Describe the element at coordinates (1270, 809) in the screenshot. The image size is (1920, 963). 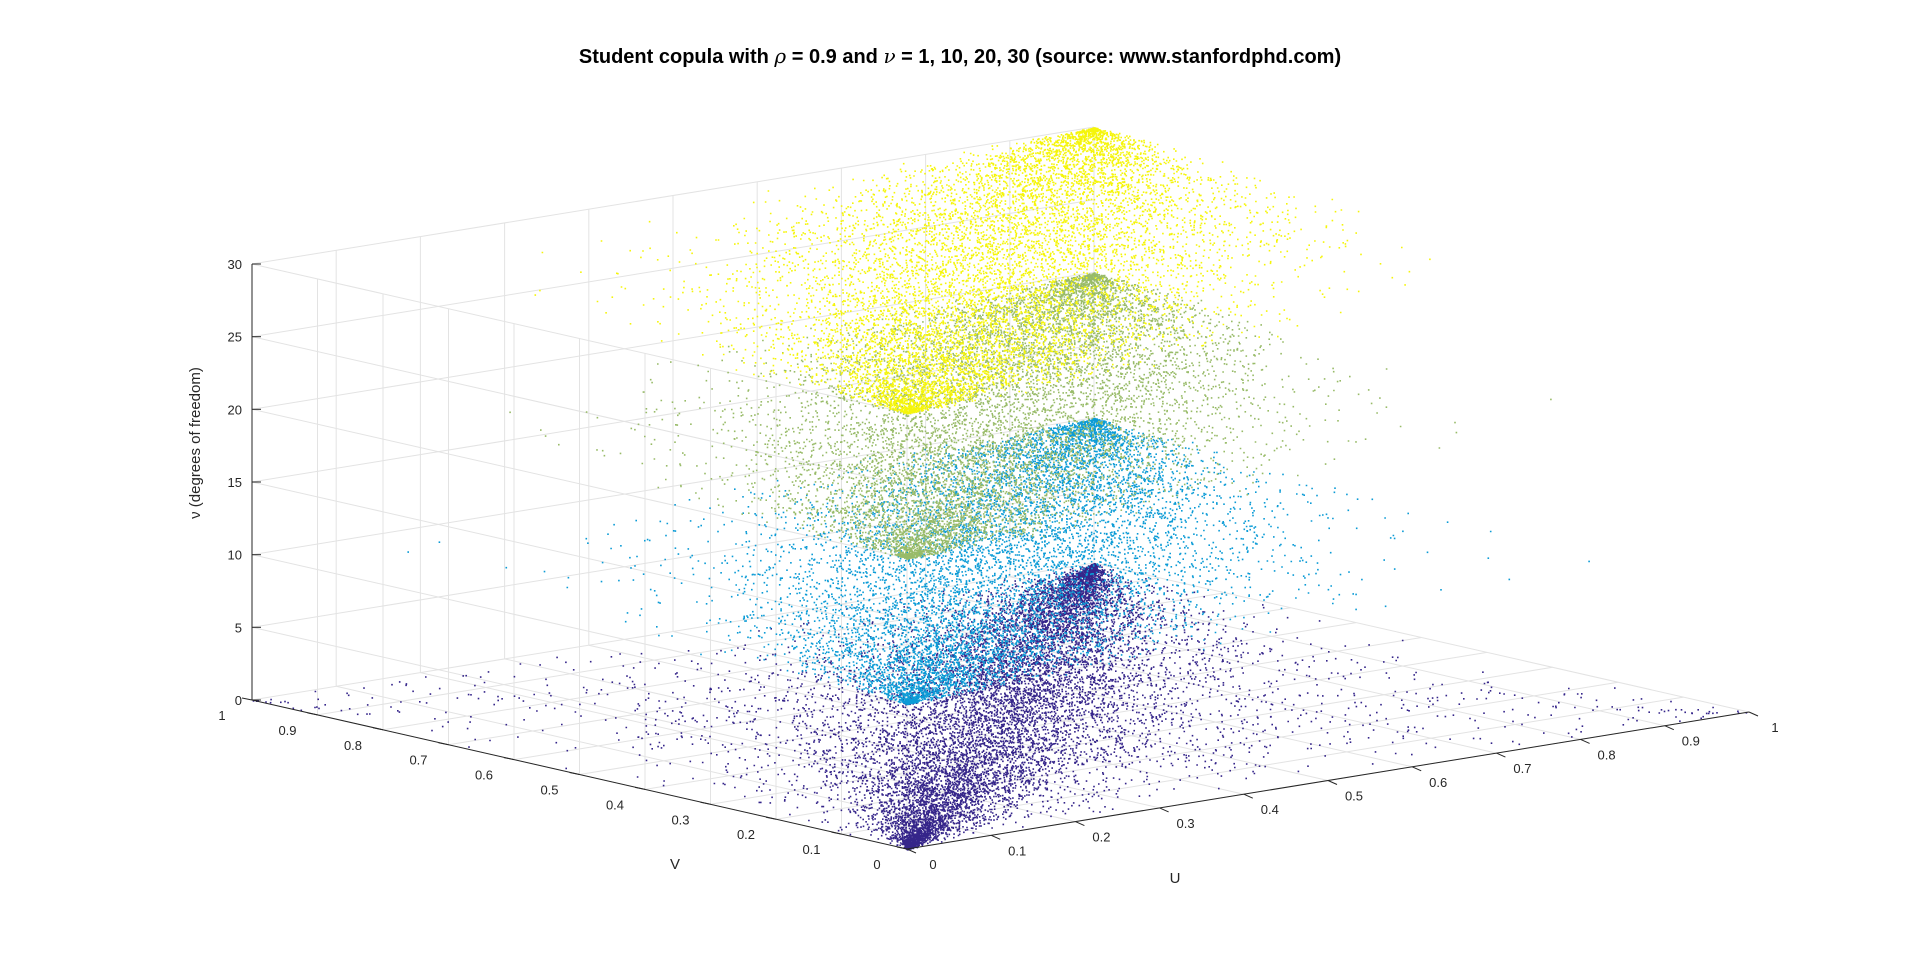
I see `x-tick-label: 0.4` at that location.